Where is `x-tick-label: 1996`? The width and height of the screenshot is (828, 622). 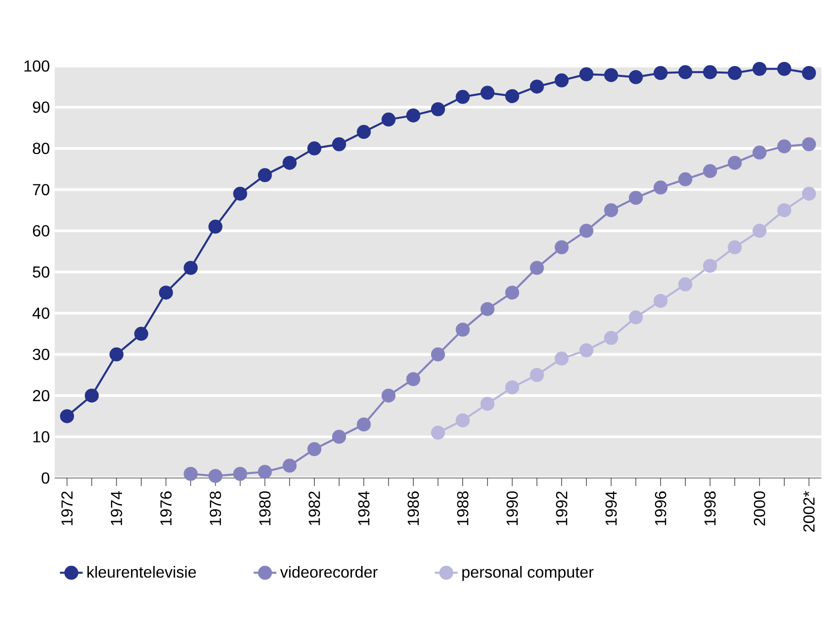 x-tick-label: 1996 is located at coordinates (660, 508).